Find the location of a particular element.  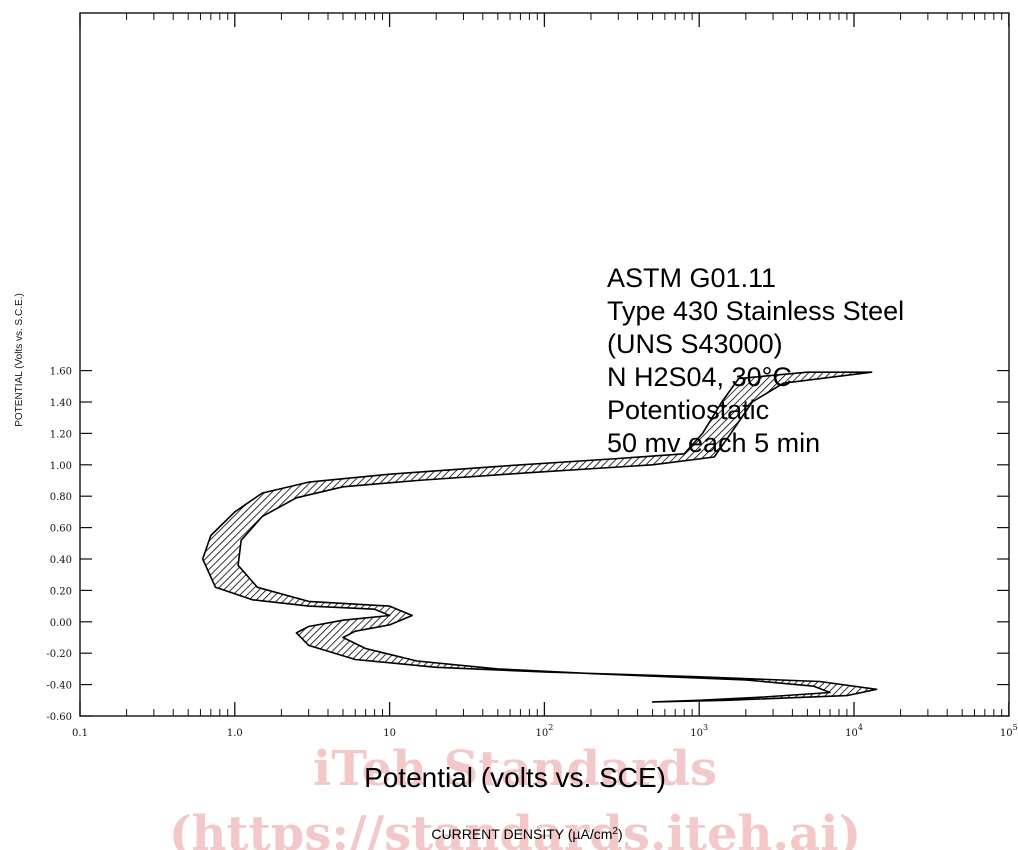

x-tick-label: 10⁴ is located at coordinates (854, 731).